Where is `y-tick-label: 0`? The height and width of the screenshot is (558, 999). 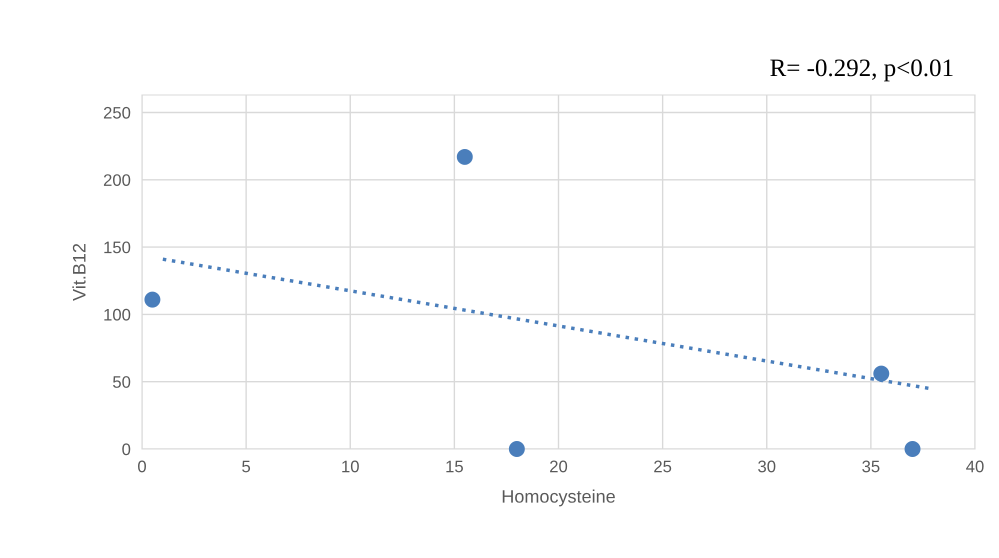 y-tick-label: 0 is located at coordinates (126, 449).